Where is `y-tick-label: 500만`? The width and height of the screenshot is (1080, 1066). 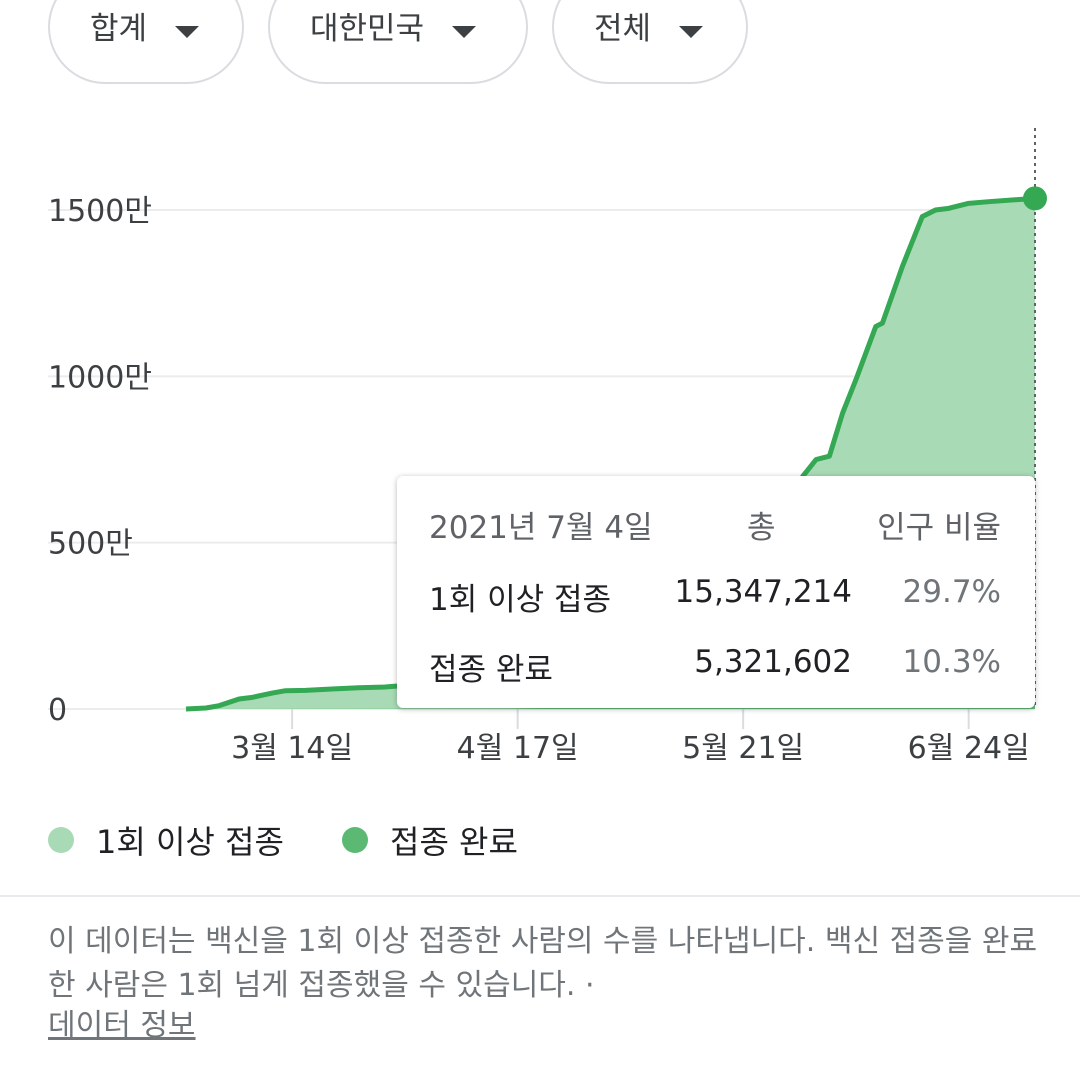 y-tick-label: 500만 is located at coordinates (90, 544).